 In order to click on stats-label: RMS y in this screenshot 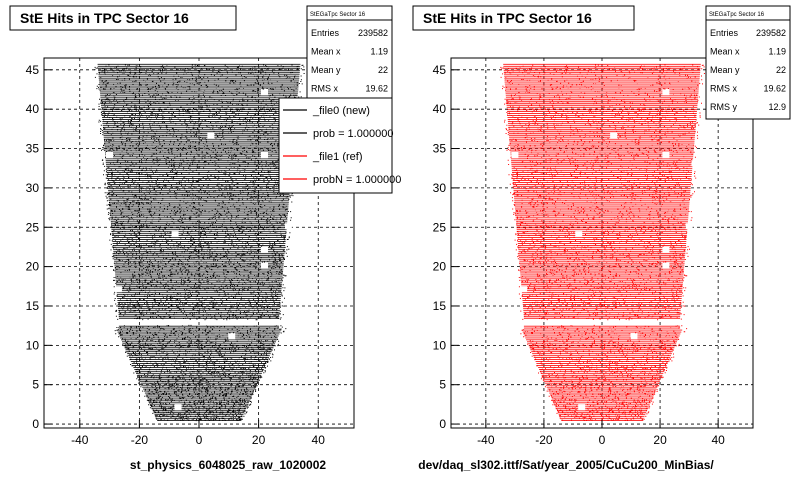, I will do `click(724, 107)`.